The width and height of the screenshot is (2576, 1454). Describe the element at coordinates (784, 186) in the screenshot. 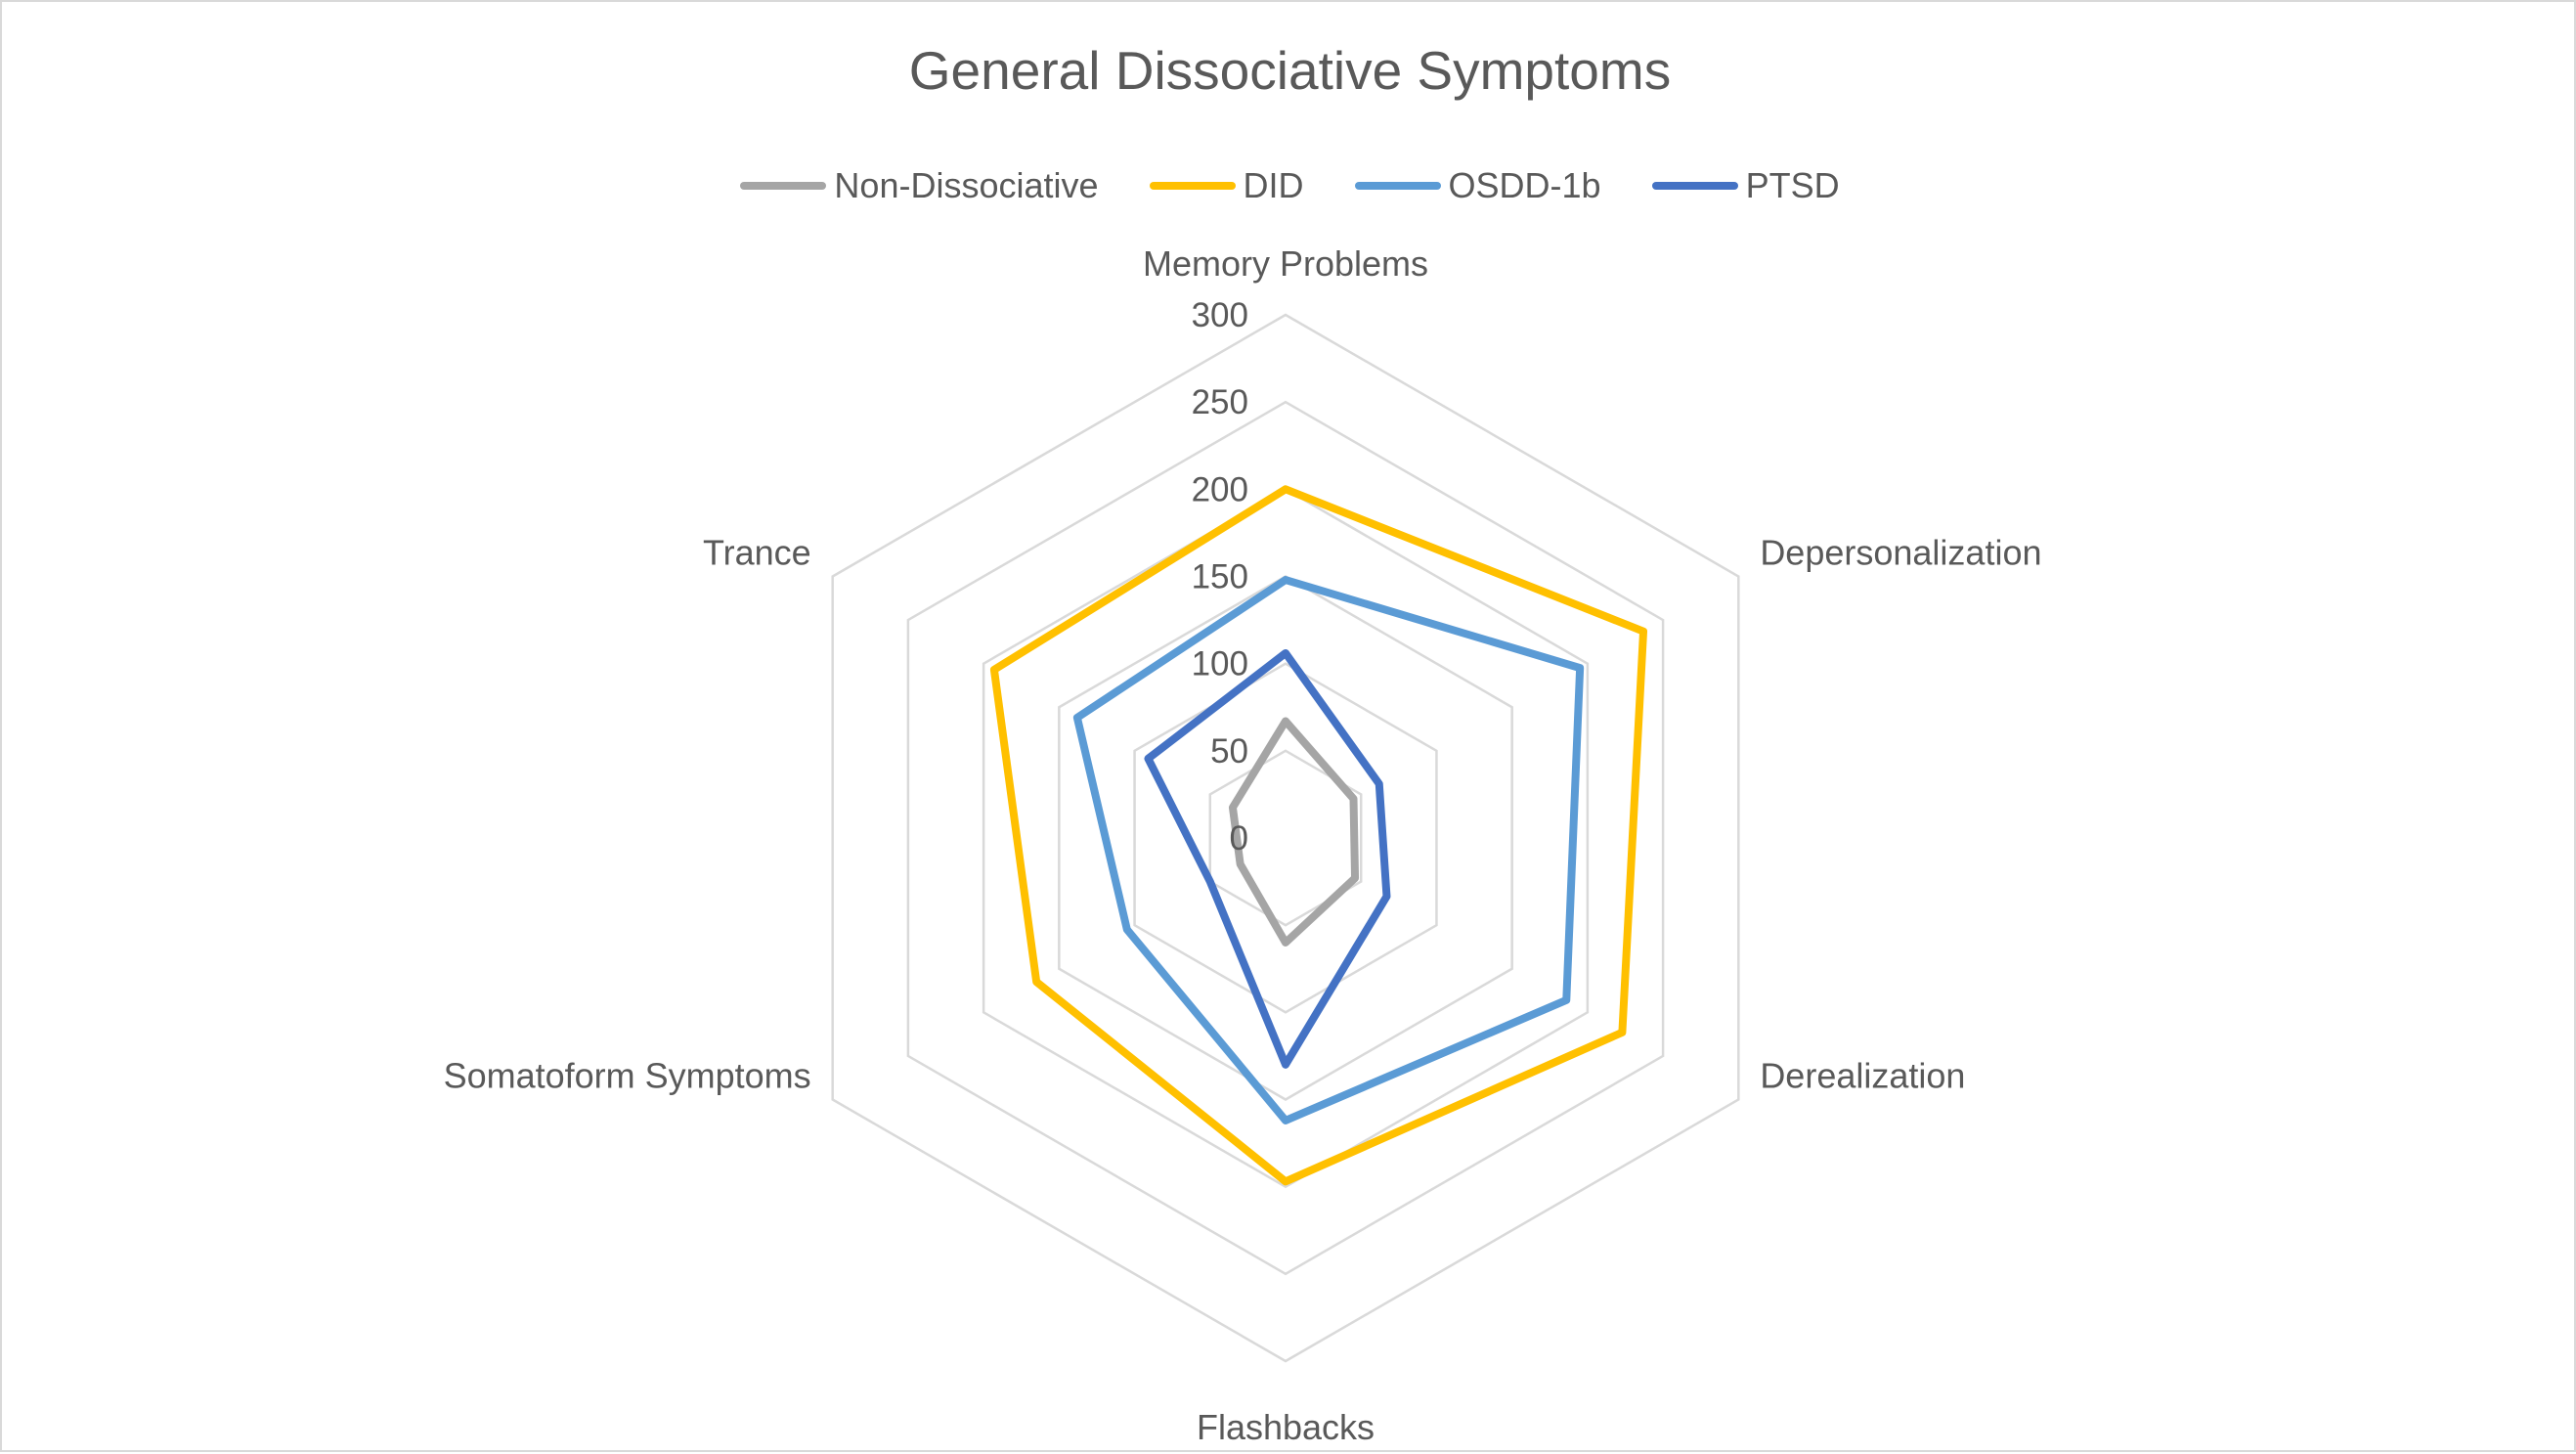

I see `legend-swatch-non-dissociative` at that location.